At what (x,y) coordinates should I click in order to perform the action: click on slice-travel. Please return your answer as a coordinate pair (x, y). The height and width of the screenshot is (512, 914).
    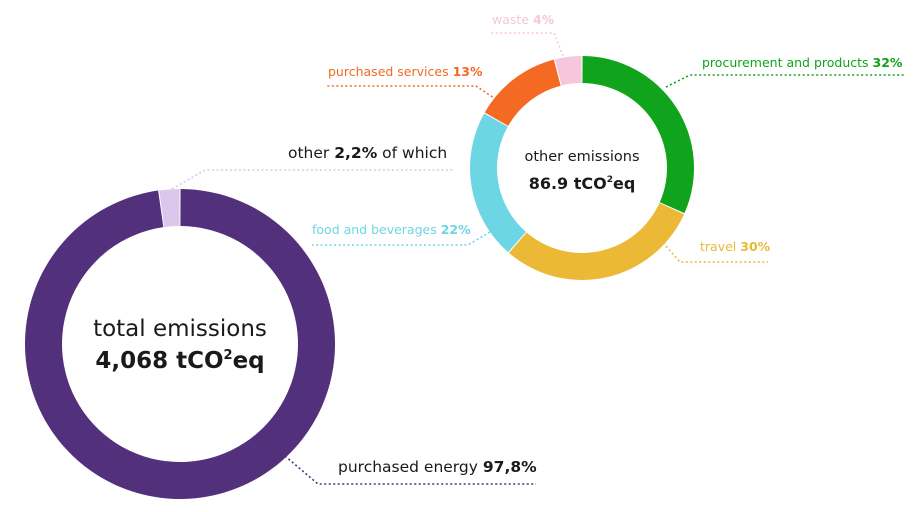
    Looking at the image, I should click on (596, 241).